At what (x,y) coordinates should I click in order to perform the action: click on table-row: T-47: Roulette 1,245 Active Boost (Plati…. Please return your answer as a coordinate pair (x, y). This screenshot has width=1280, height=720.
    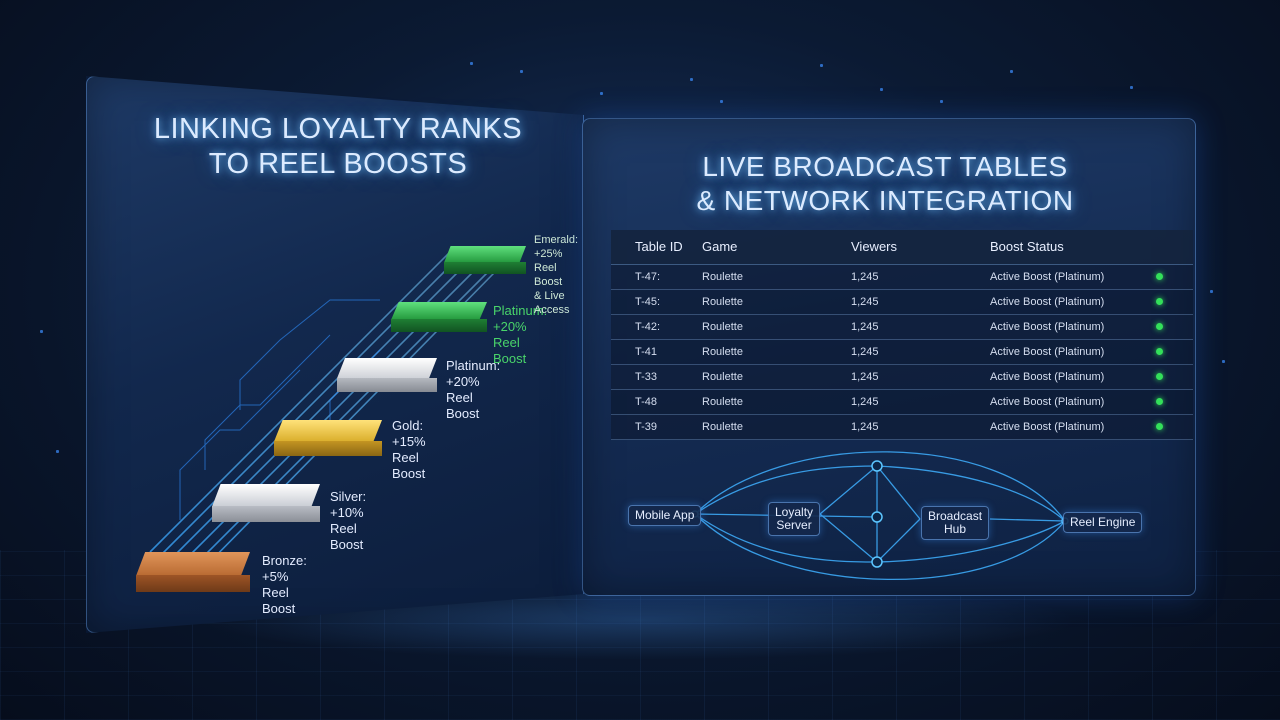
    Looking at the image, I should click on (902, 277).